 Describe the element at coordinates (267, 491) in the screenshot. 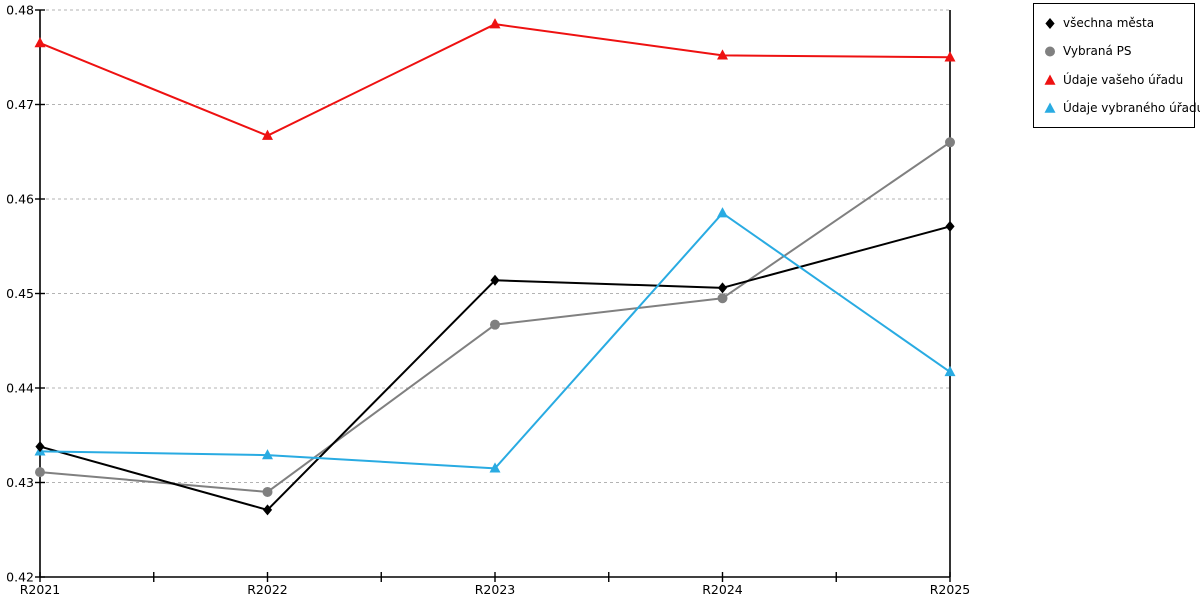

I see `circle-marker-s1-p1` at that location.